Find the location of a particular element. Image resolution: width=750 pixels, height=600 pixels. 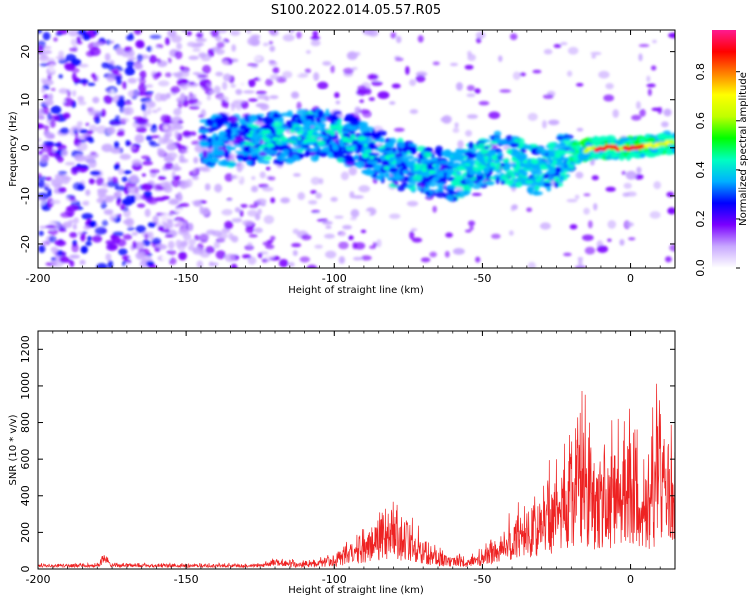

snr-ytick-label: 0 is located at coordinates (25, 569).